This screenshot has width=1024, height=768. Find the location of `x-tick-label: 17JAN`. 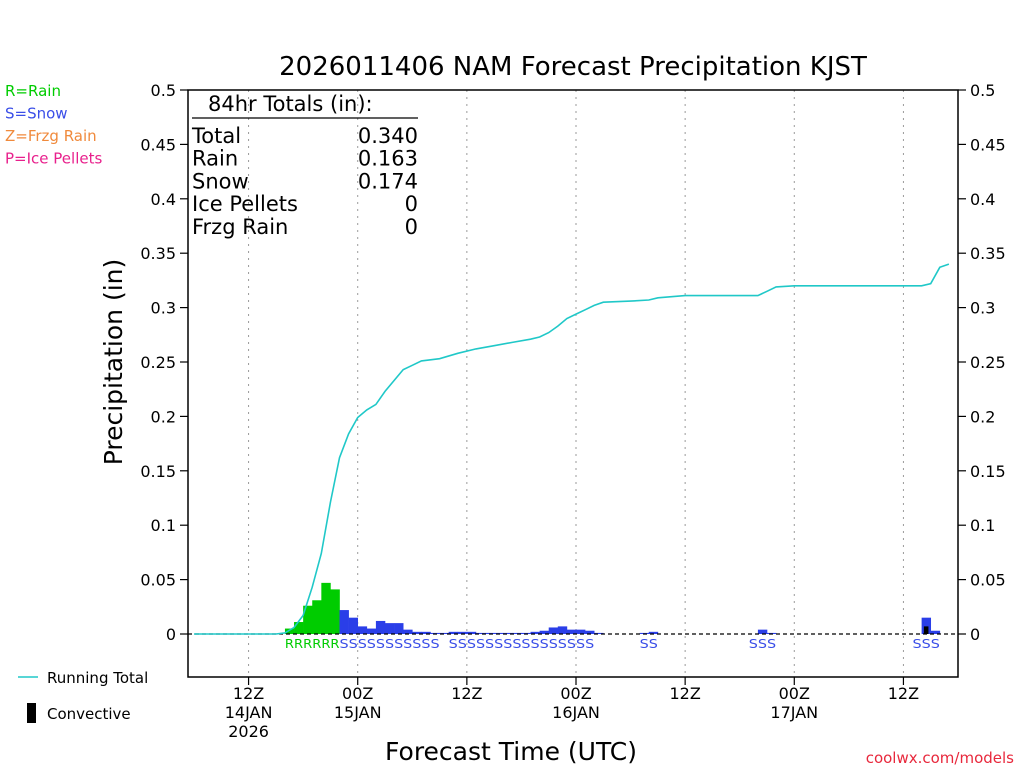

x-tick-label: 17JAN is located at coordinates (794, 712).